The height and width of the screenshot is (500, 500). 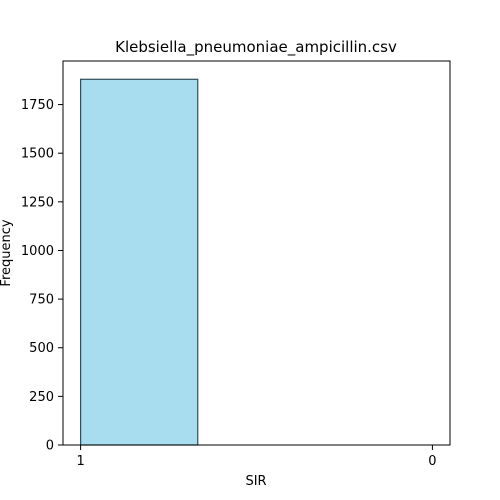 I want to click on y-tick-label-4: 1000, so click(x=37, y=251).